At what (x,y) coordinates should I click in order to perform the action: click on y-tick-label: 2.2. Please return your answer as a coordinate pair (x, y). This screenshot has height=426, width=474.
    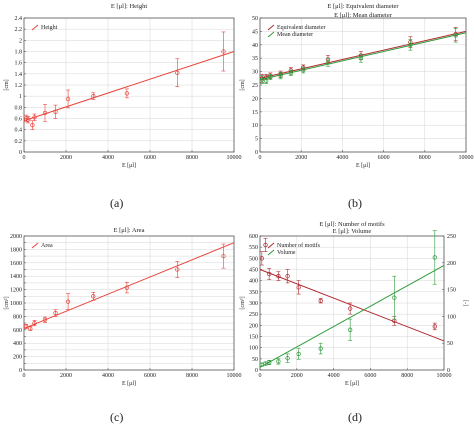
    Looking at the image, I should click on (19, 30).